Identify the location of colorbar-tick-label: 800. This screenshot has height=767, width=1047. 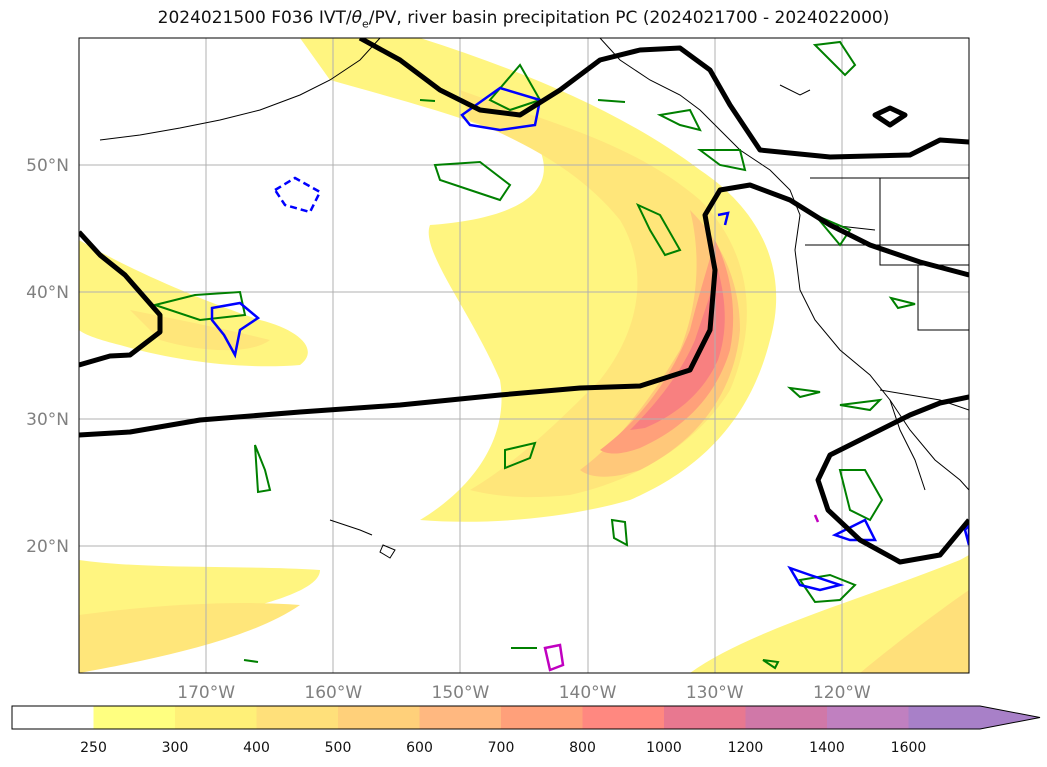
(582, 748).